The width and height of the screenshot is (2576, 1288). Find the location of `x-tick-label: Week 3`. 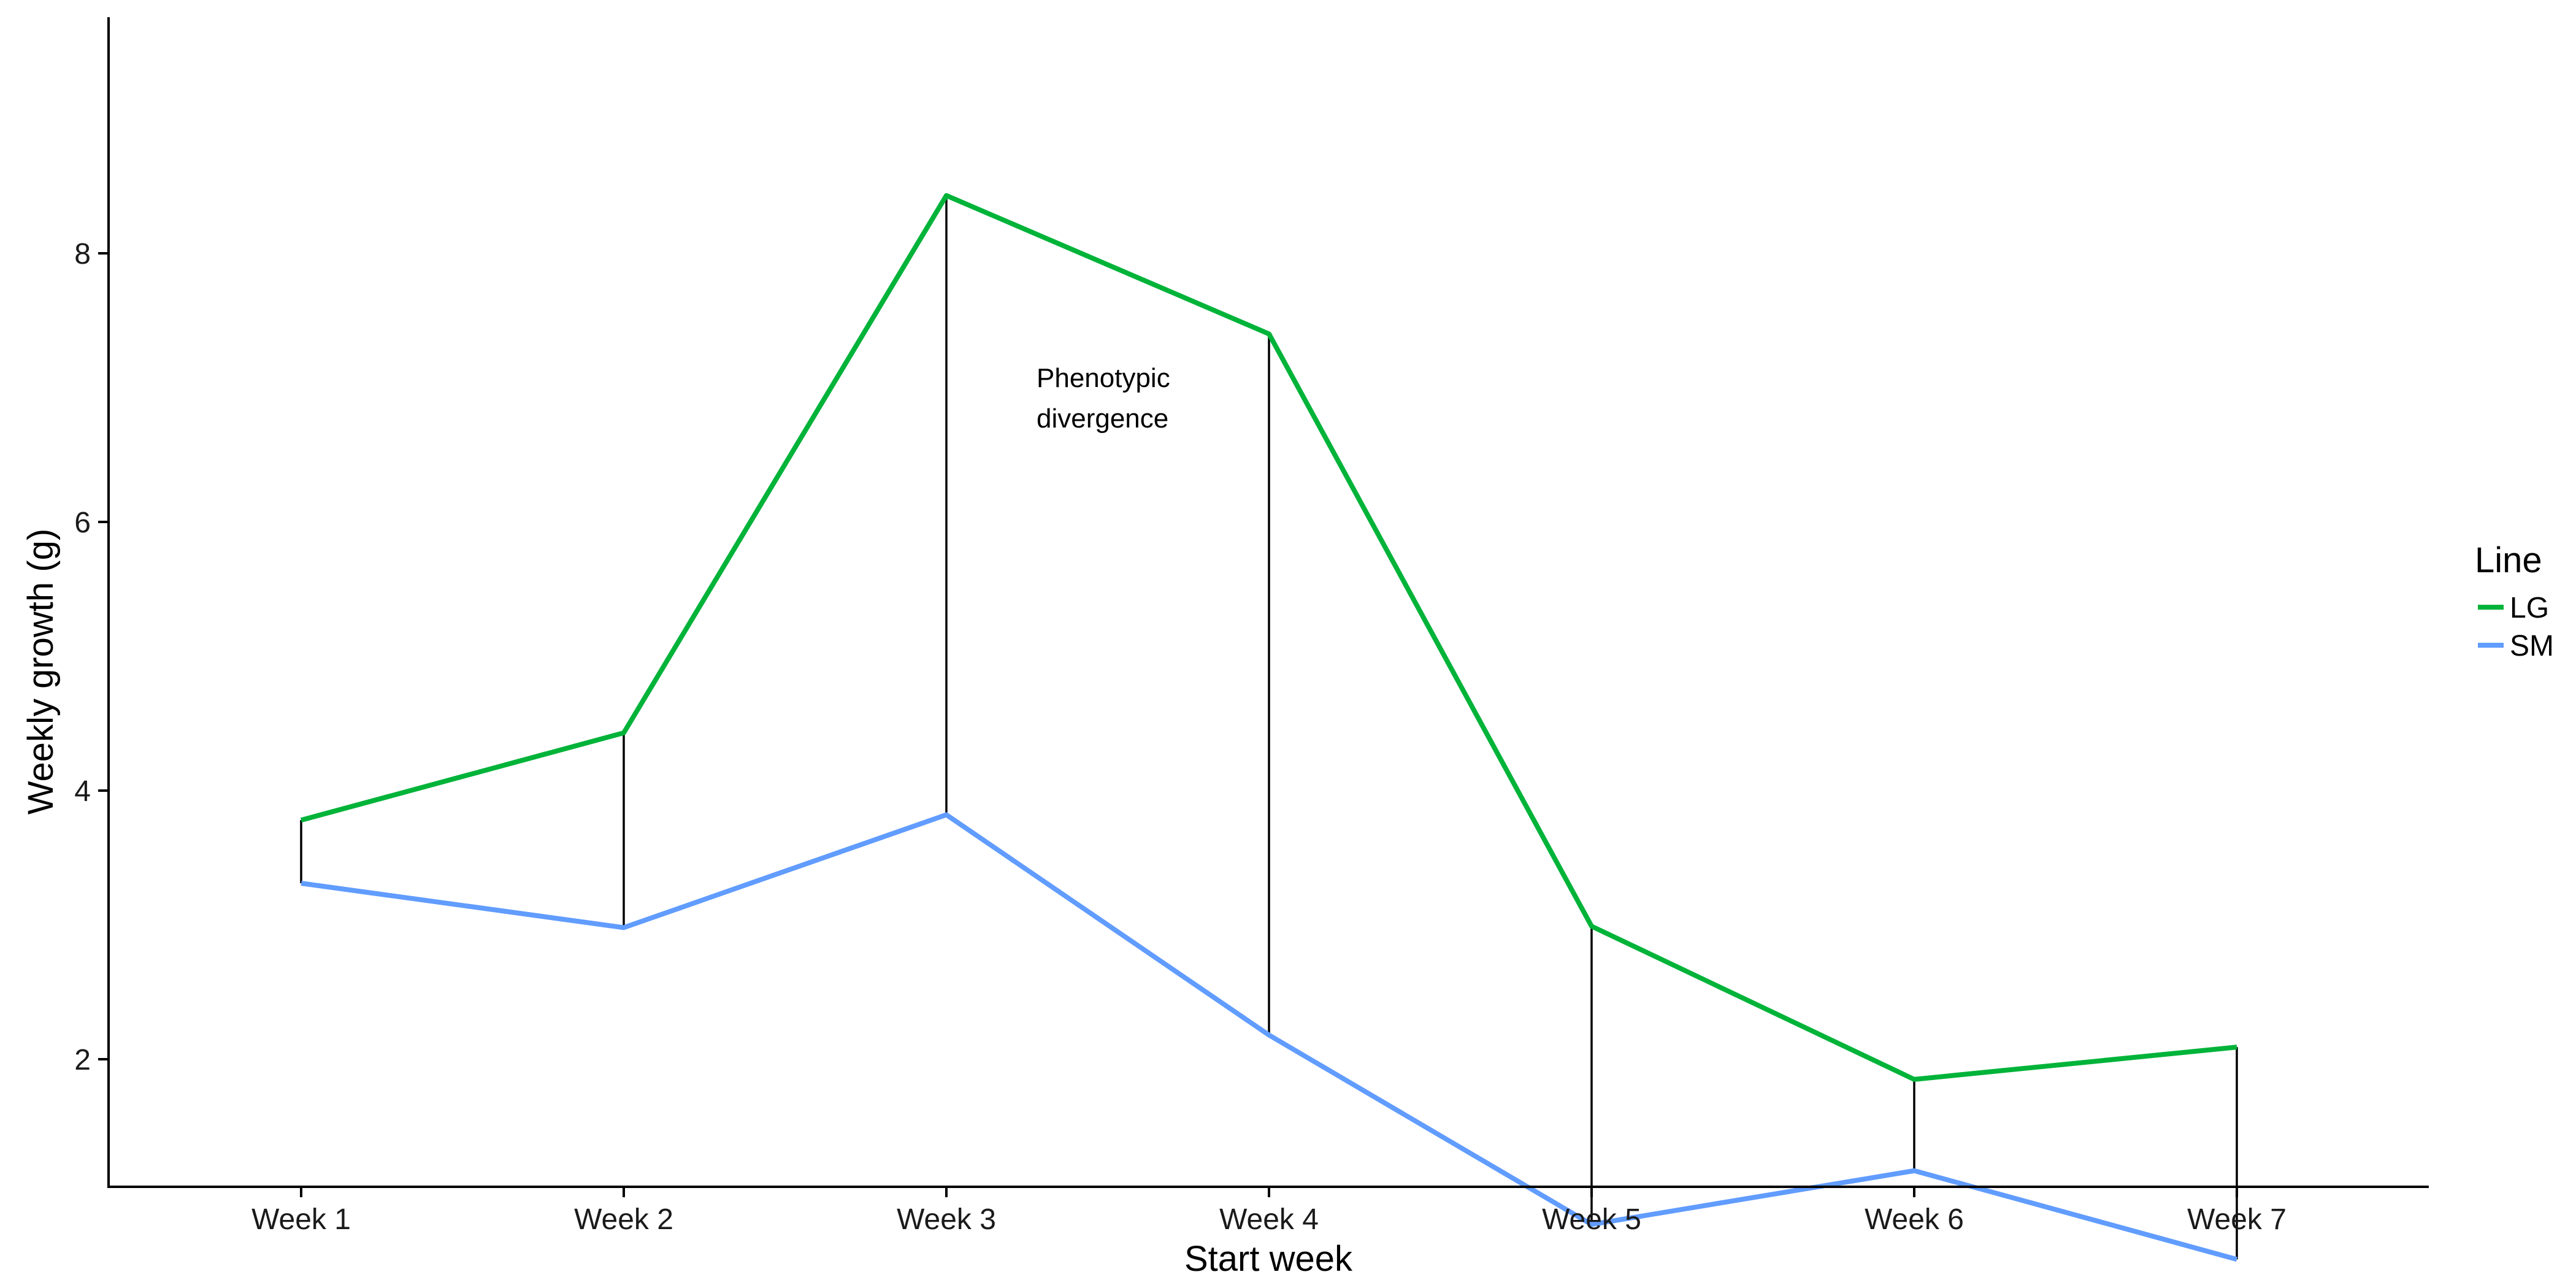

x-tick-label: Week 3 is located at coordinates (946, 1219).